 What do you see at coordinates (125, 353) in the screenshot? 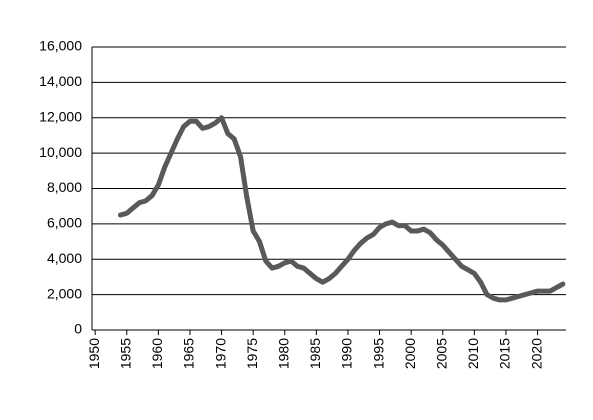
I see `x-tick-label: 1955` at bounding box center [125, 353].